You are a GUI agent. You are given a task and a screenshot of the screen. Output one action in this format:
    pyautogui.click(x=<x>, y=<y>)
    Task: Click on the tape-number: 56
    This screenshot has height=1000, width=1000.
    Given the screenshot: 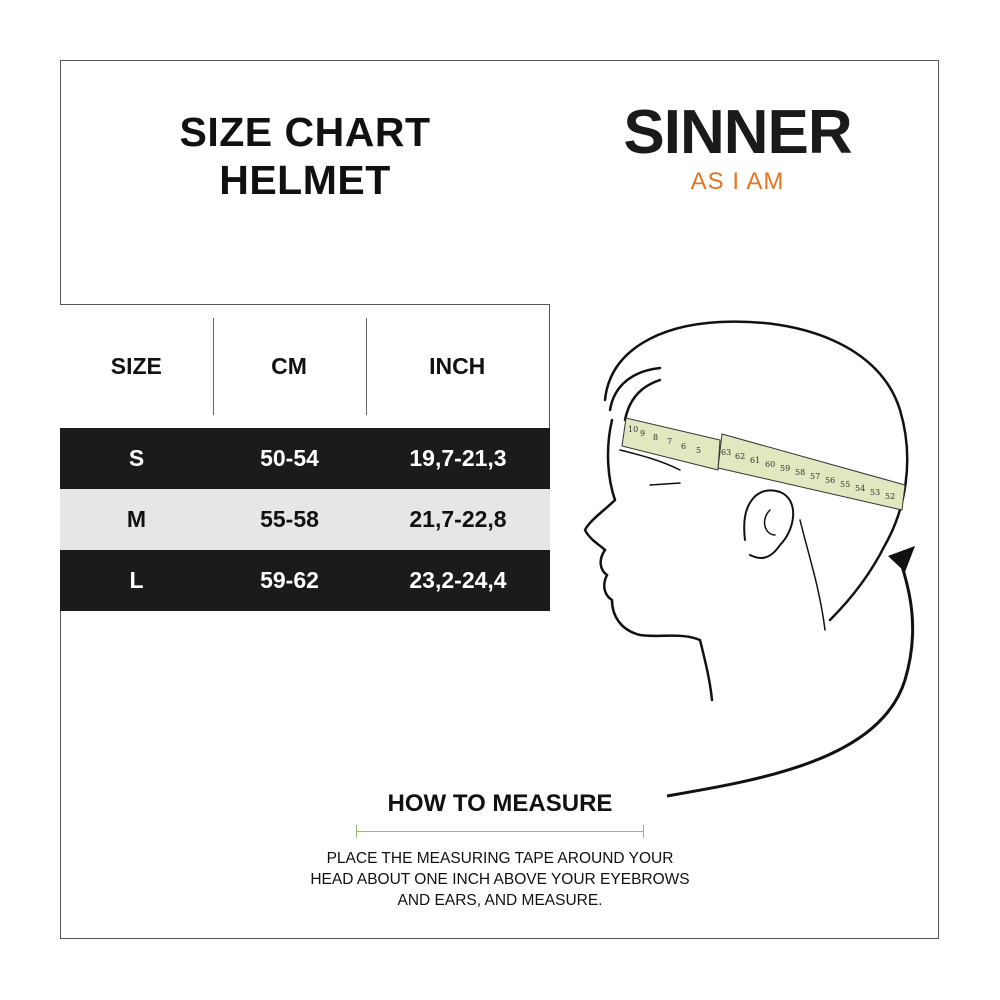 What is the action you would take?
    pyautogui.click(x=830, y=480)
    